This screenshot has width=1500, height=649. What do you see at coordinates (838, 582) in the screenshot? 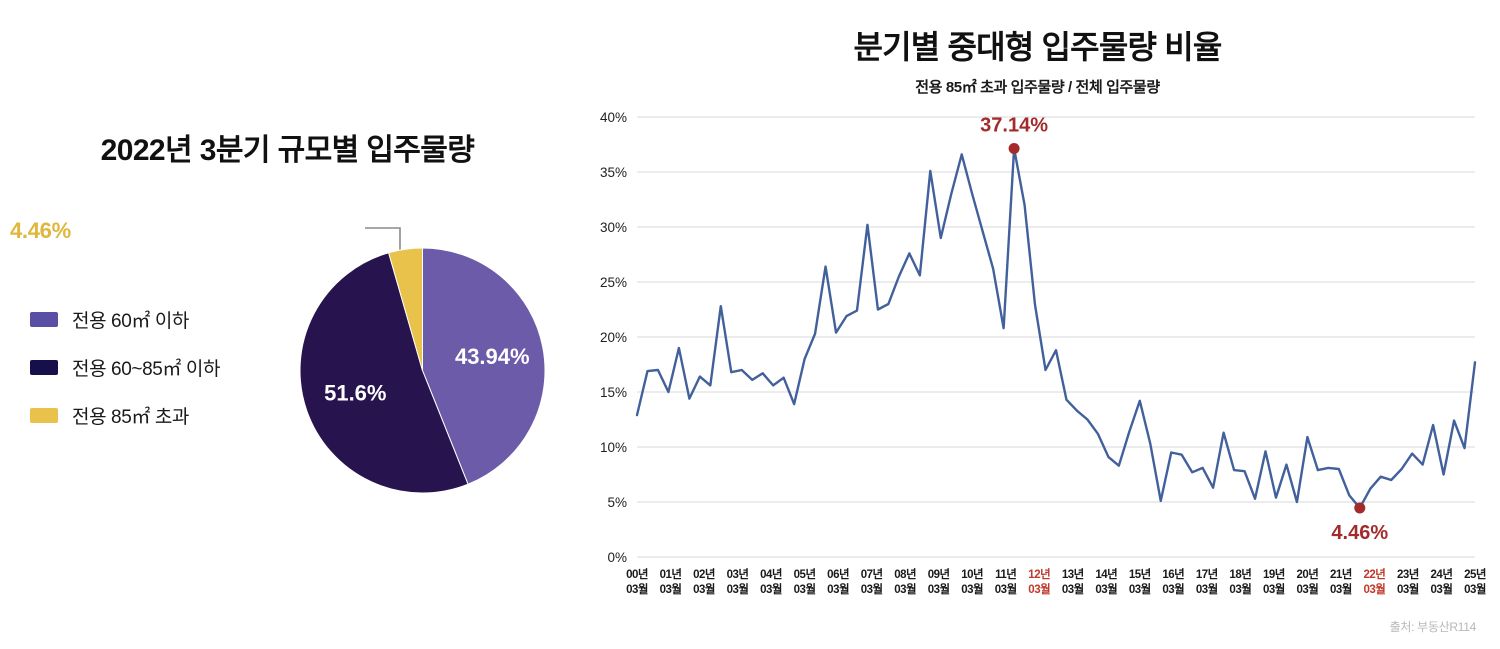
I see `x-tick-label-06년: 06년 03월` at bounding box center [838, 582].